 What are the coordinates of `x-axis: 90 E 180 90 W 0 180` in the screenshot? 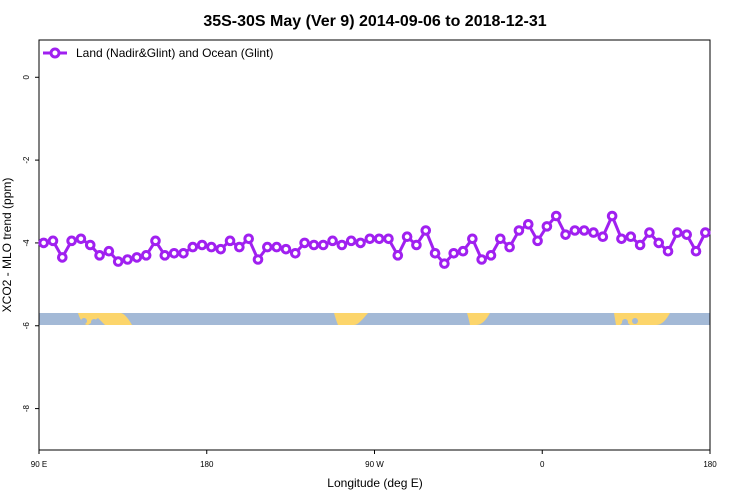 It's located at (374, 459).